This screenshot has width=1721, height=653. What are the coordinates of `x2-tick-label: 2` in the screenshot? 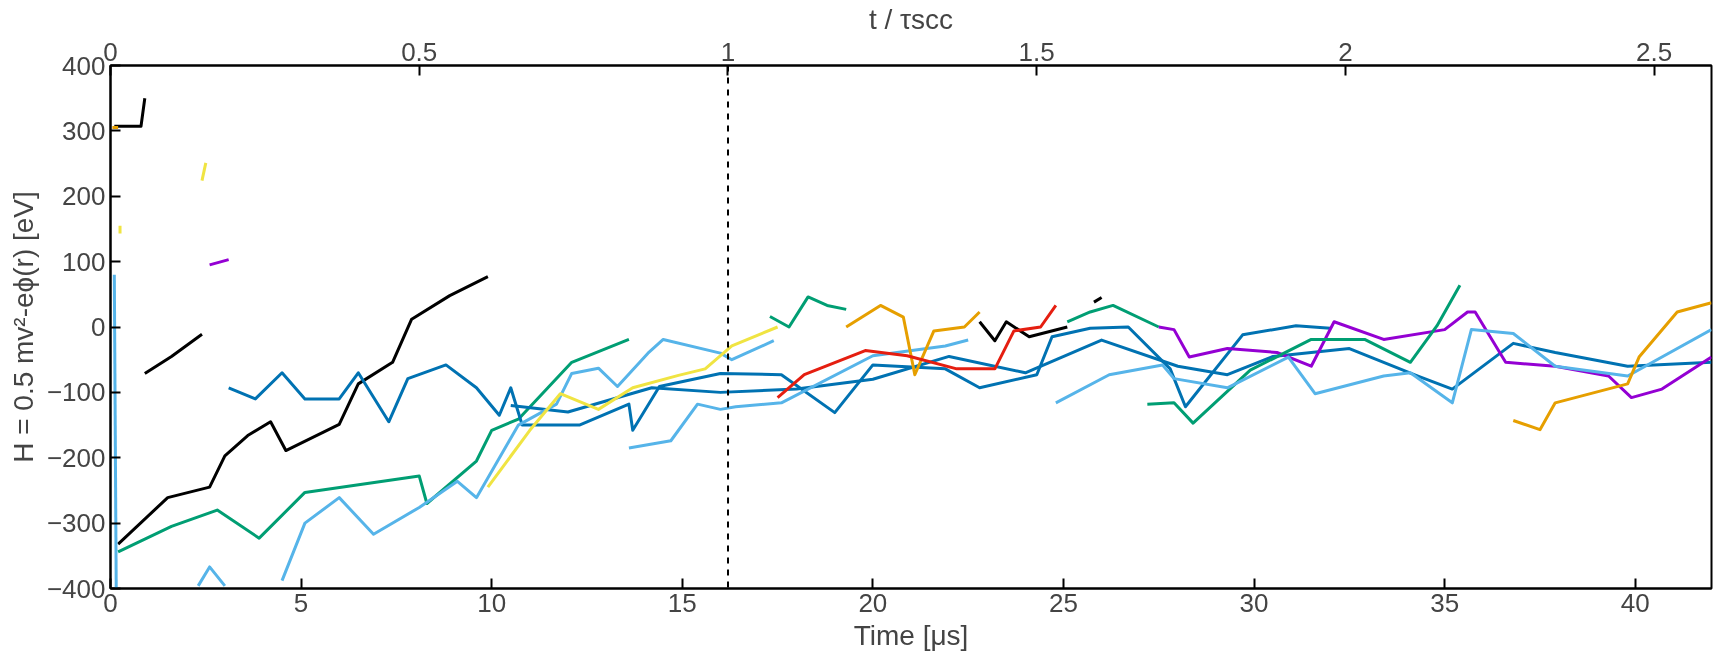 It's located at (1345, 51).